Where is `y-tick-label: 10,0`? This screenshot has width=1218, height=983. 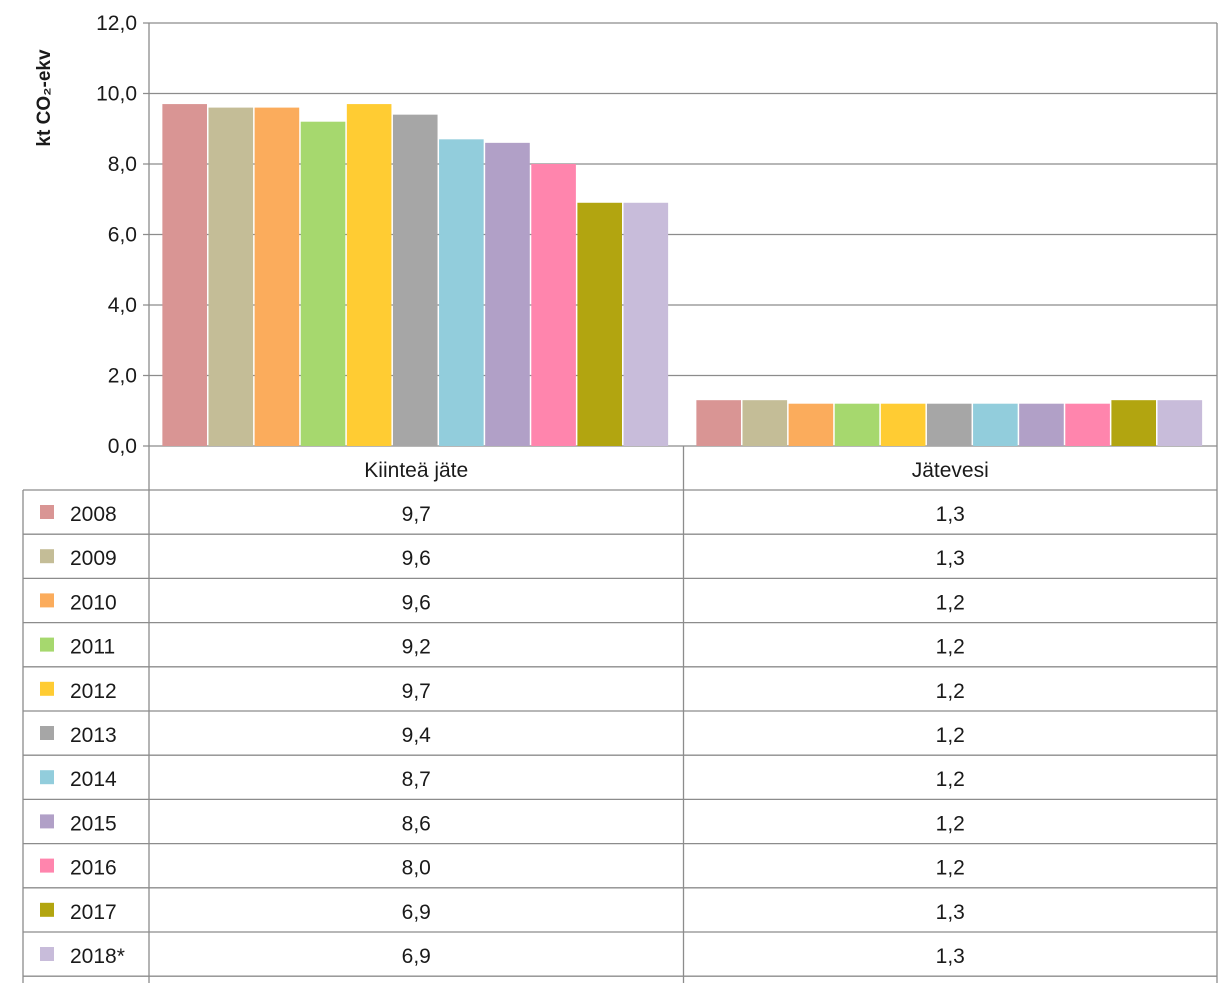
y-tick-label: 10,0 is located at coordinates (116, 94).